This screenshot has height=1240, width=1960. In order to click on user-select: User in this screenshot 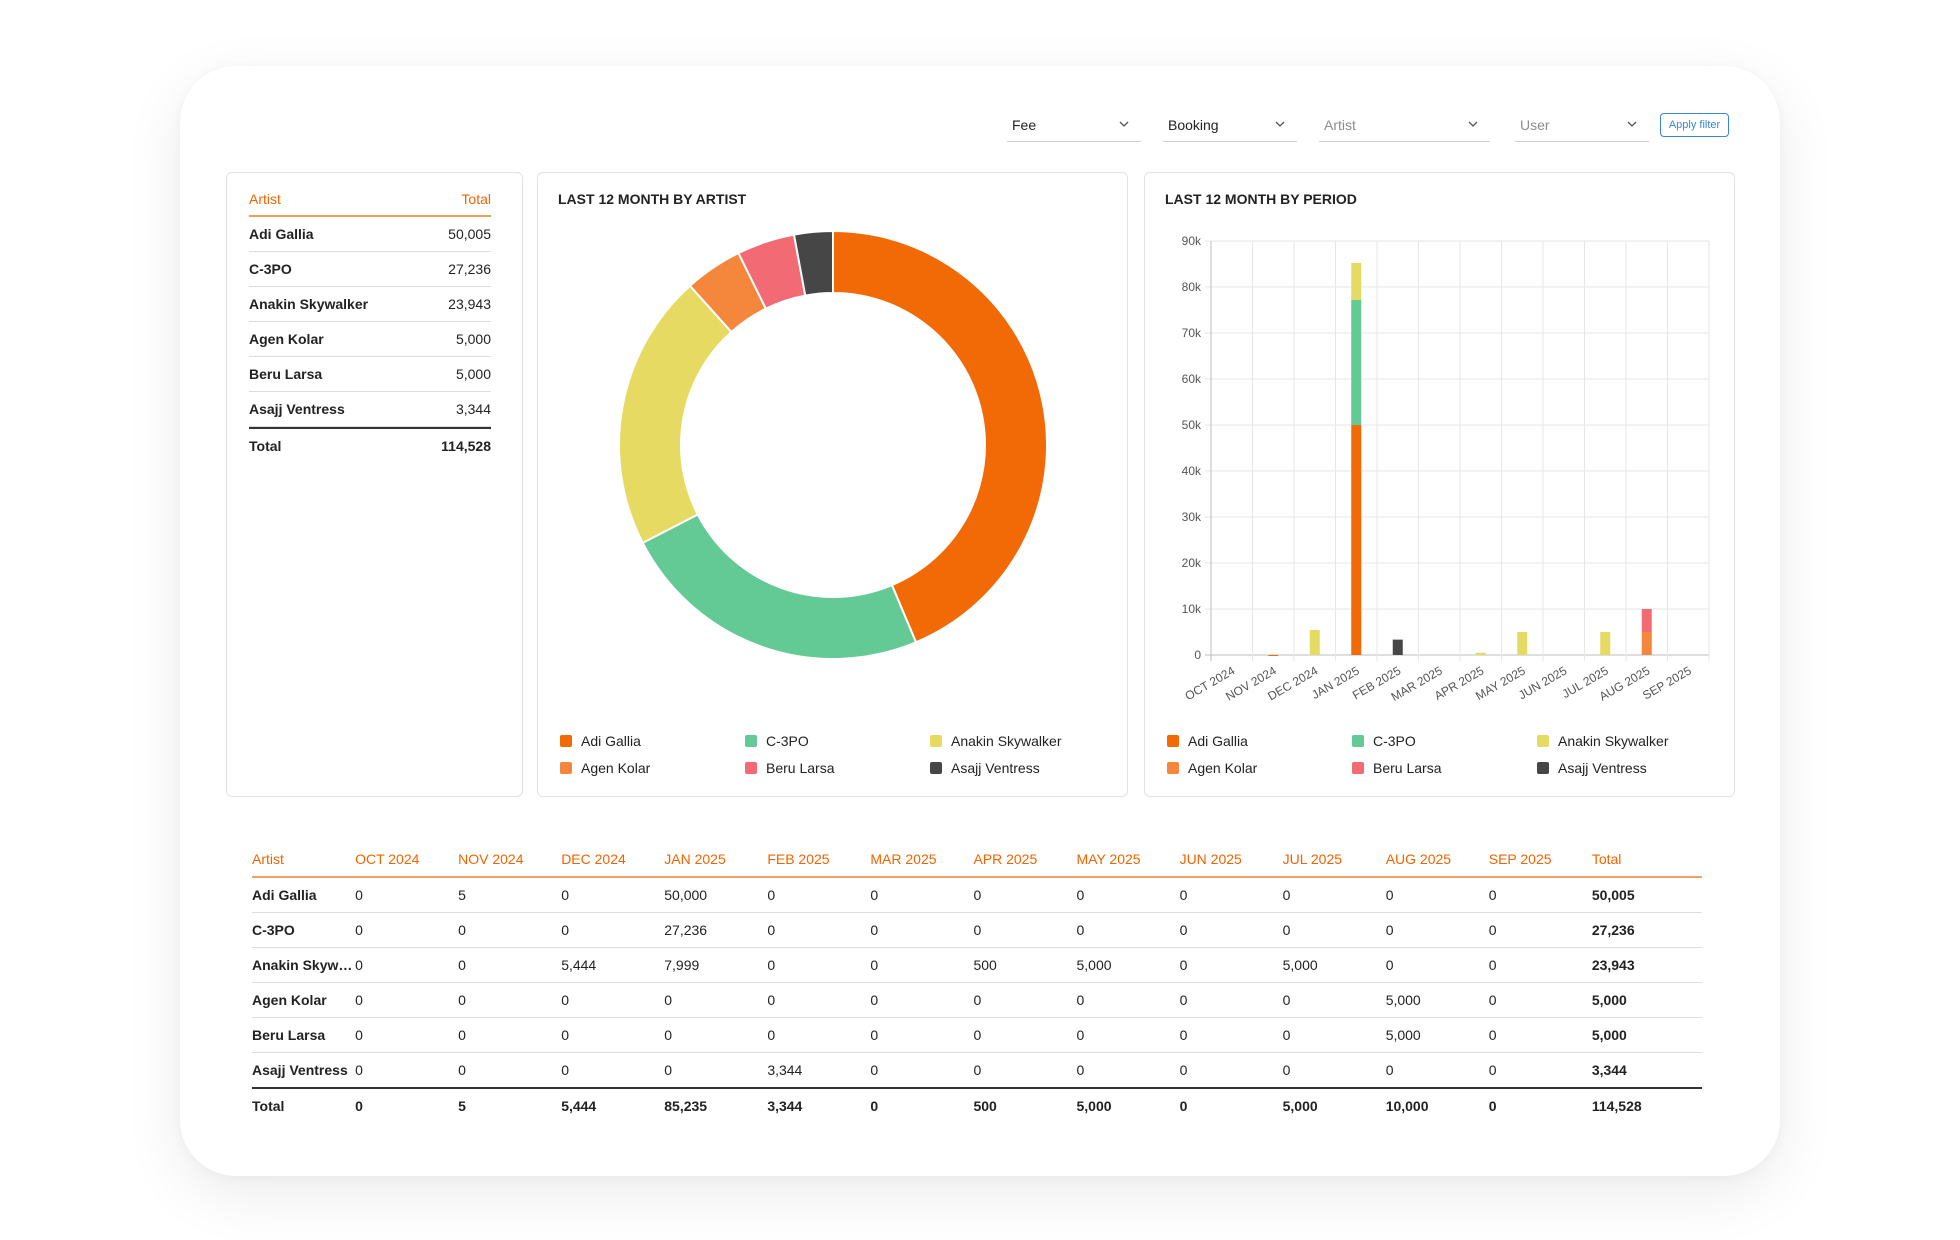, I will do `click(1582, 125)`.